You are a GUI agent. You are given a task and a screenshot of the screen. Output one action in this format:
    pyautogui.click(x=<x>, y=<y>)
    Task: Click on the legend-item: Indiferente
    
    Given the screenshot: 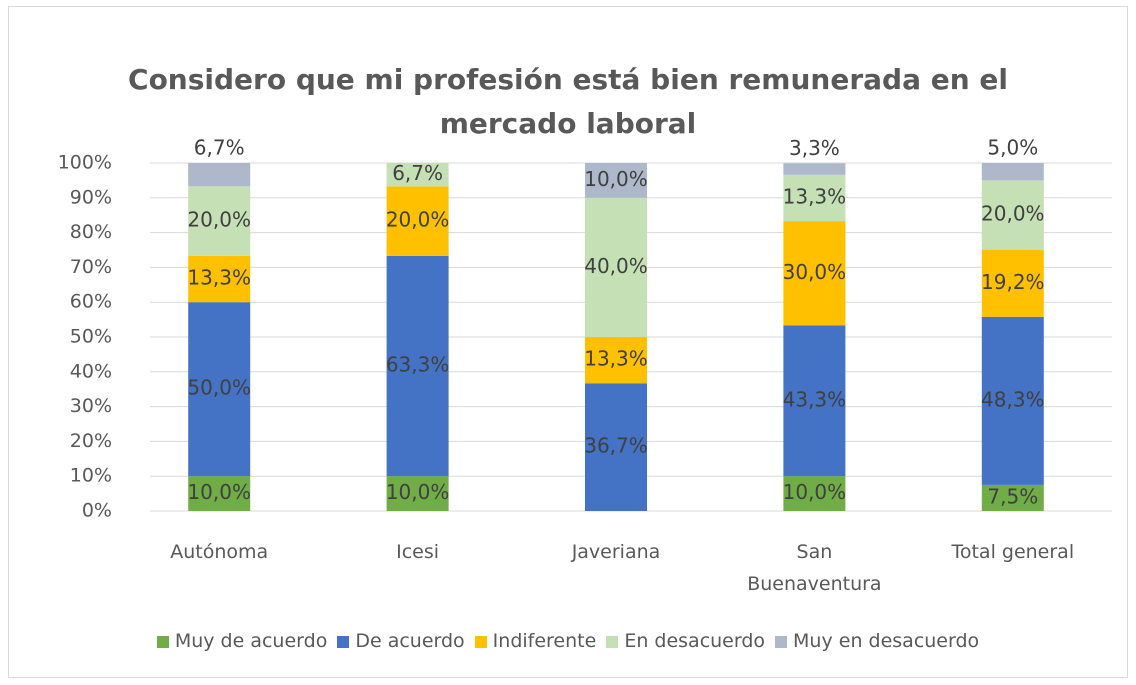 What is the action you would take?
    pyautogui.click(x=535, y=641)
    